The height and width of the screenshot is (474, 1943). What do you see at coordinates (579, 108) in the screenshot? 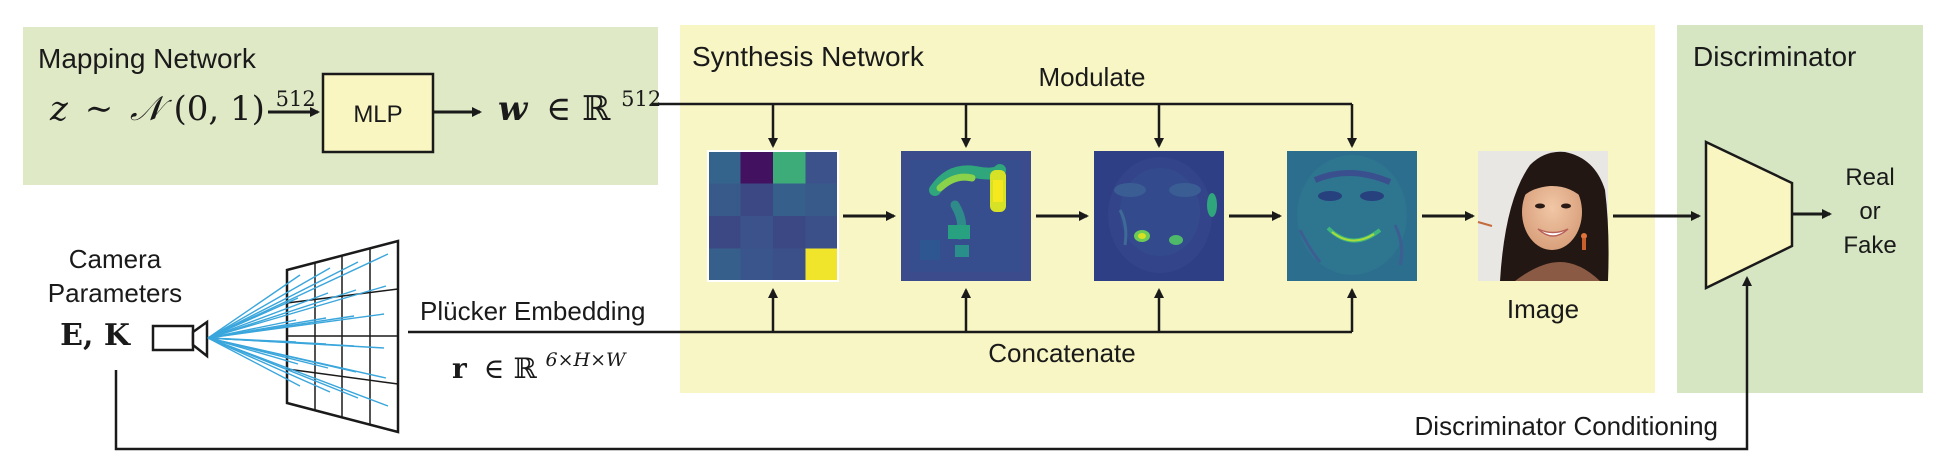
I see `latent-w-formula: w ∈ ℝ 512` at bounding box center [579, 108].